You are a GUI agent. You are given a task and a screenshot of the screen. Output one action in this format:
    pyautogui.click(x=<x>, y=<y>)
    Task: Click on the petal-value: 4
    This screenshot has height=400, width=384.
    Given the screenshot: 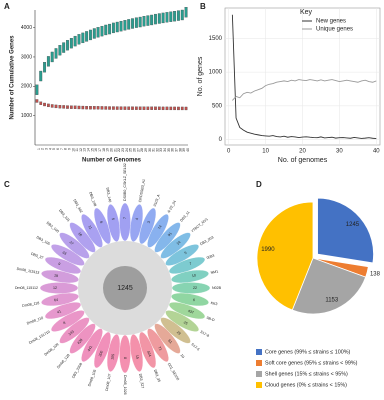 What is the action you would take?
    pyautogui.click(x=137, y=219)
    